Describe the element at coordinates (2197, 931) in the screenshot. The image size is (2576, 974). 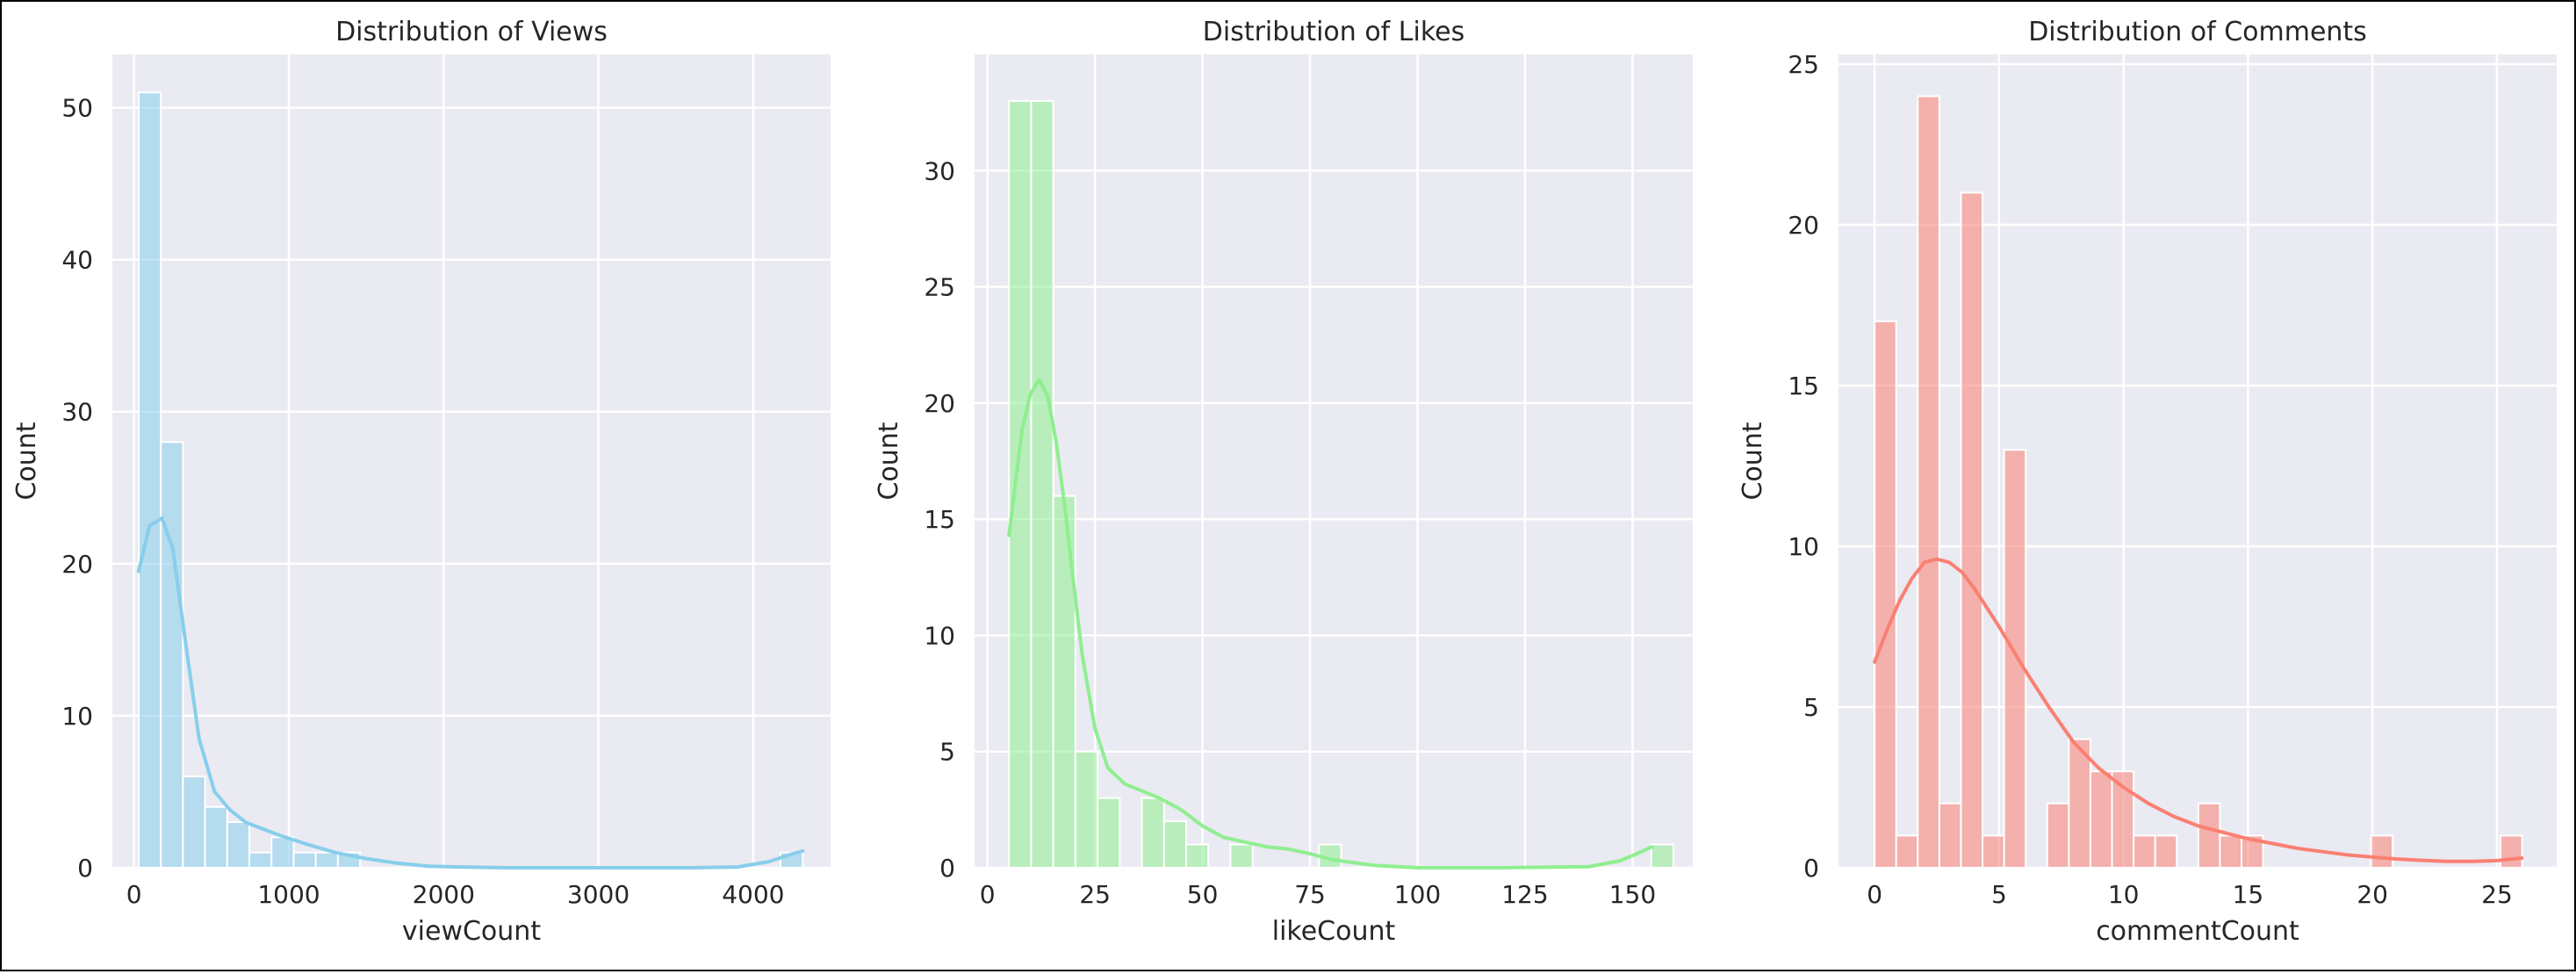
I see `x-axis-label: commentCount` at that location.